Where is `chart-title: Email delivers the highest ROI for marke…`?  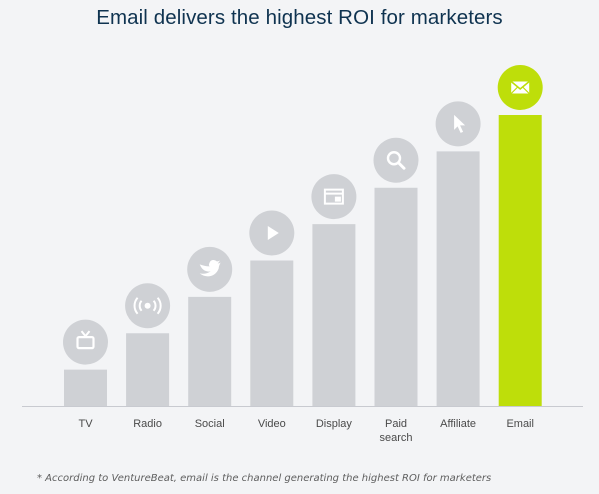
chart-title: Email delivers the highest ROI for marke… is located at coordinates (299, 17).